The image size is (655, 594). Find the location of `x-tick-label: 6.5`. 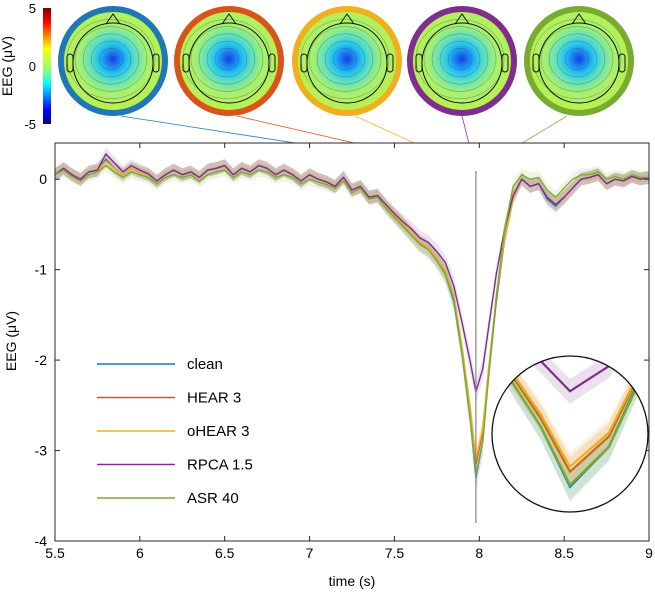

x-tick-label: 6.5 is located at coordinates (225, 553).